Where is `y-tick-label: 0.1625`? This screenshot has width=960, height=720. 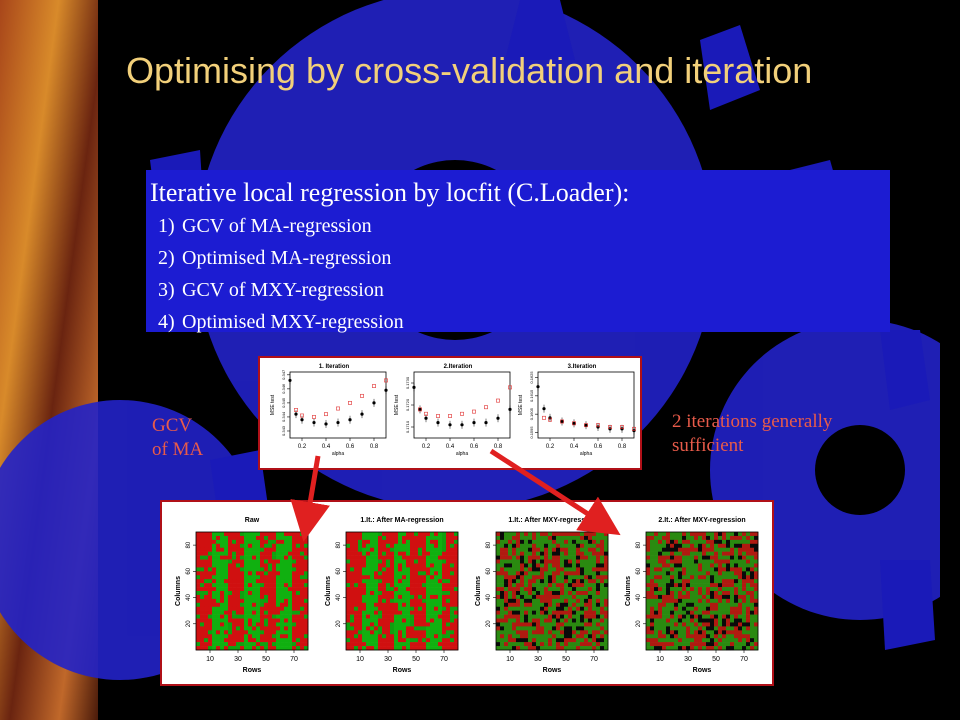
y-tick-label: 0.1625 is located at coordinates (531, 377).